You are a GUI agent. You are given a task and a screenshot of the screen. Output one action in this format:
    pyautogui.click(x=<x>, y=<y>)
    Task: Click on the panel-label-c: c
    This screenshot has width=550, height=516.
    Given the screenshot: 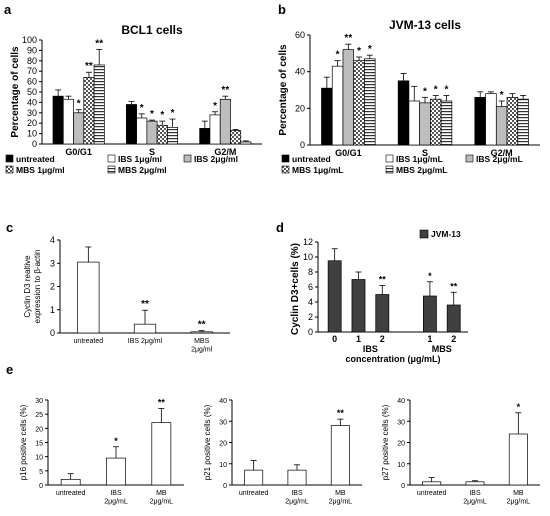 What is the action you would take?
    pyautogui.click(x=9, y=227)
    